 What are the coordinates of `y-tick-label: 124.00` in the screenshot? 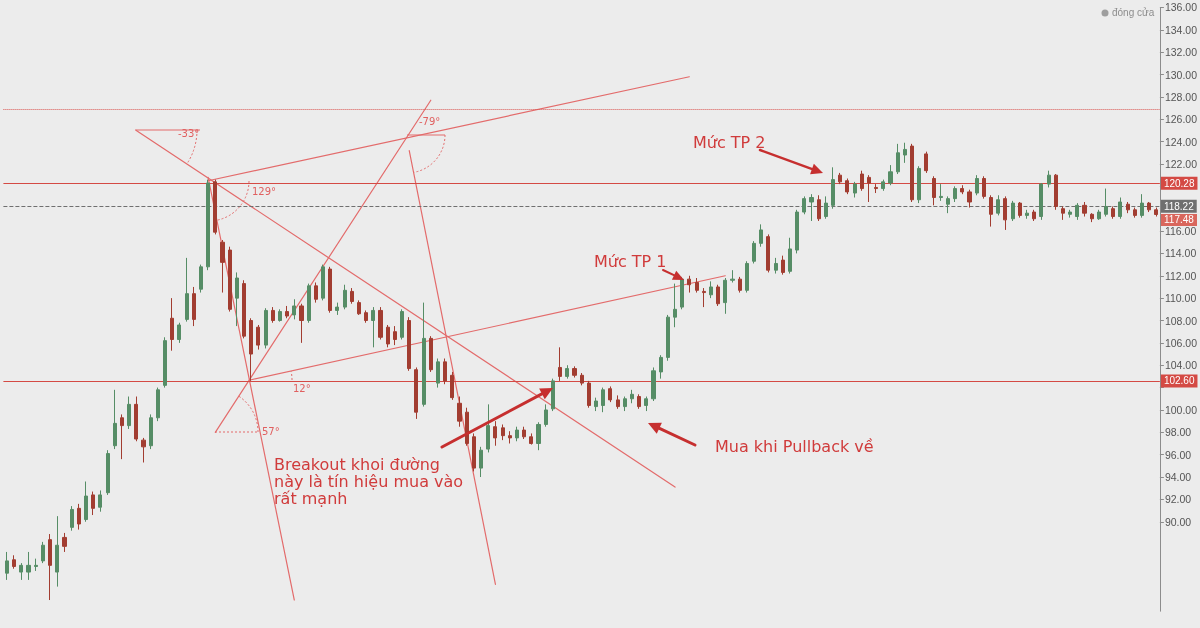 It's located at (1181, 141).